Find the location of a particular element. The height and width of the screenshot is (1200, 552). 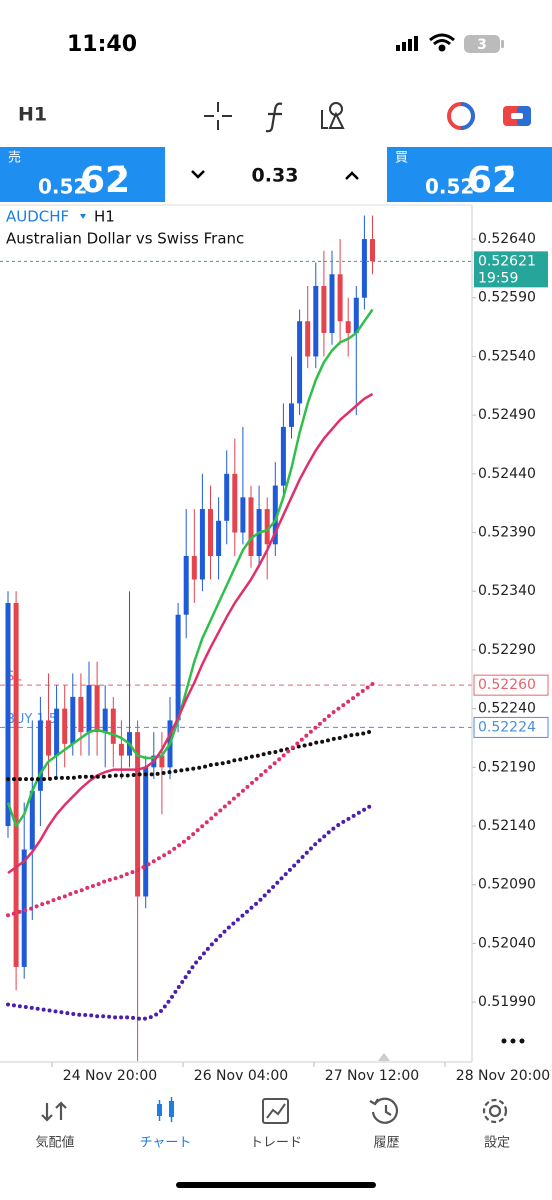

price-tag-value: 0.52621 is located at coordinates (507, 261).